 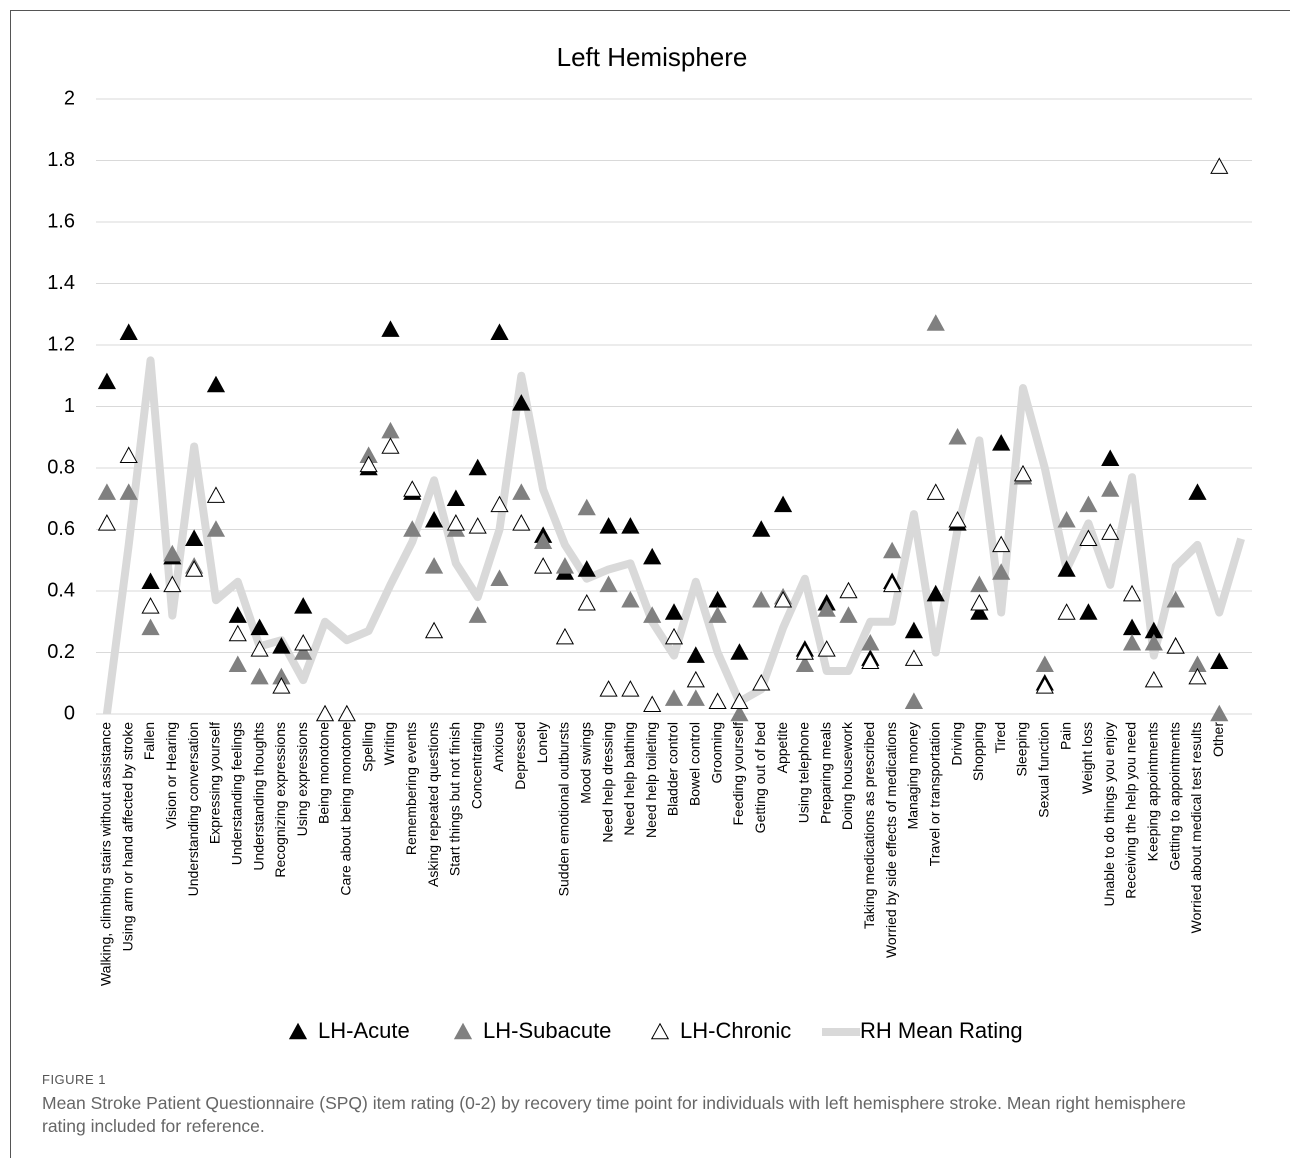 I want to click on x-tick-label: Receiving the help you need, so click(x=1131, y=810).